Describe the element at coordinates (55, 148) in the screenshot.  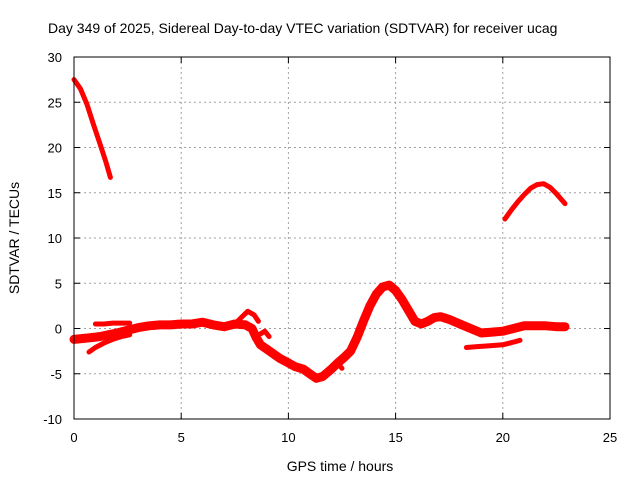
I see `y-tick-label: 20` at that location.